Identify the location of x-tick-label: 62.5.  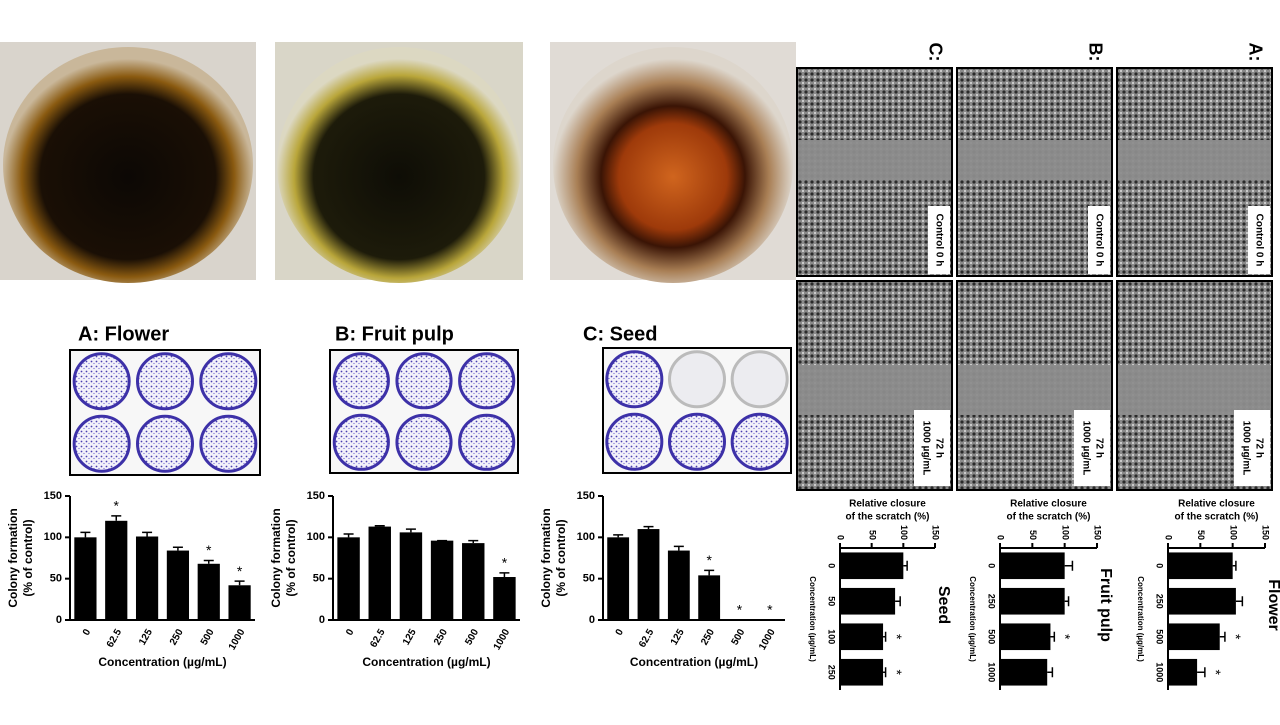
(646, 638).